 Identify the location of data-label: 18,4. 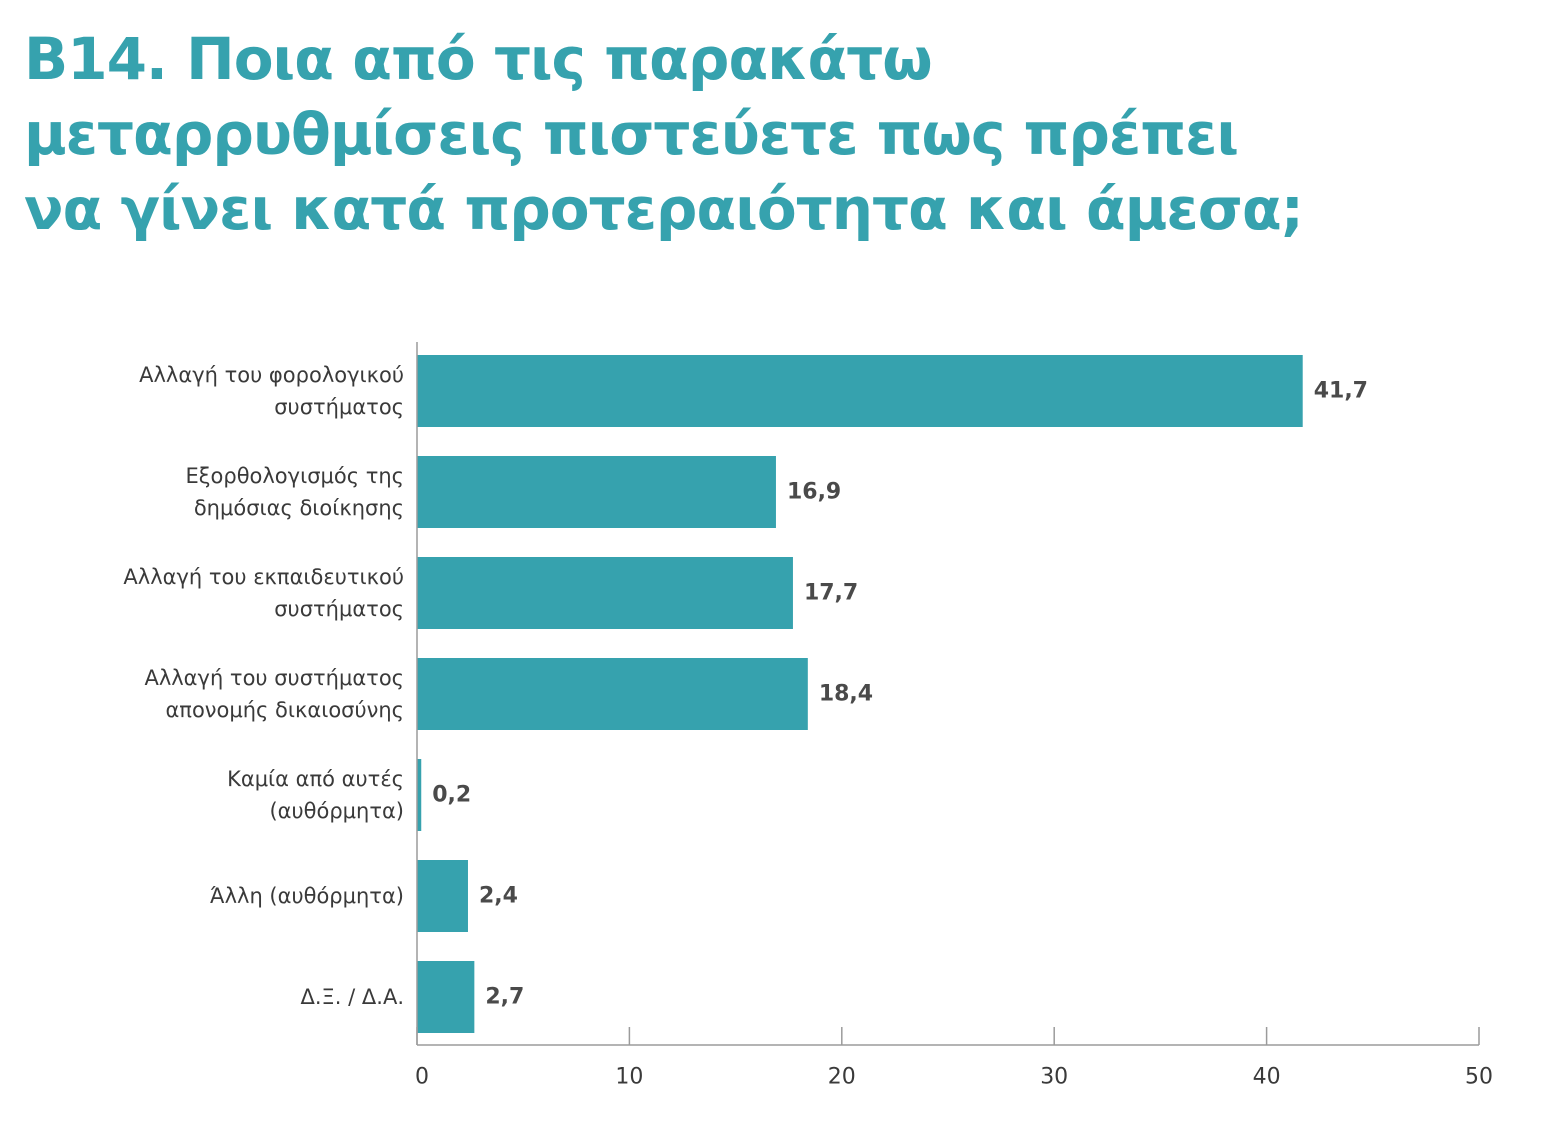
(846, 694).